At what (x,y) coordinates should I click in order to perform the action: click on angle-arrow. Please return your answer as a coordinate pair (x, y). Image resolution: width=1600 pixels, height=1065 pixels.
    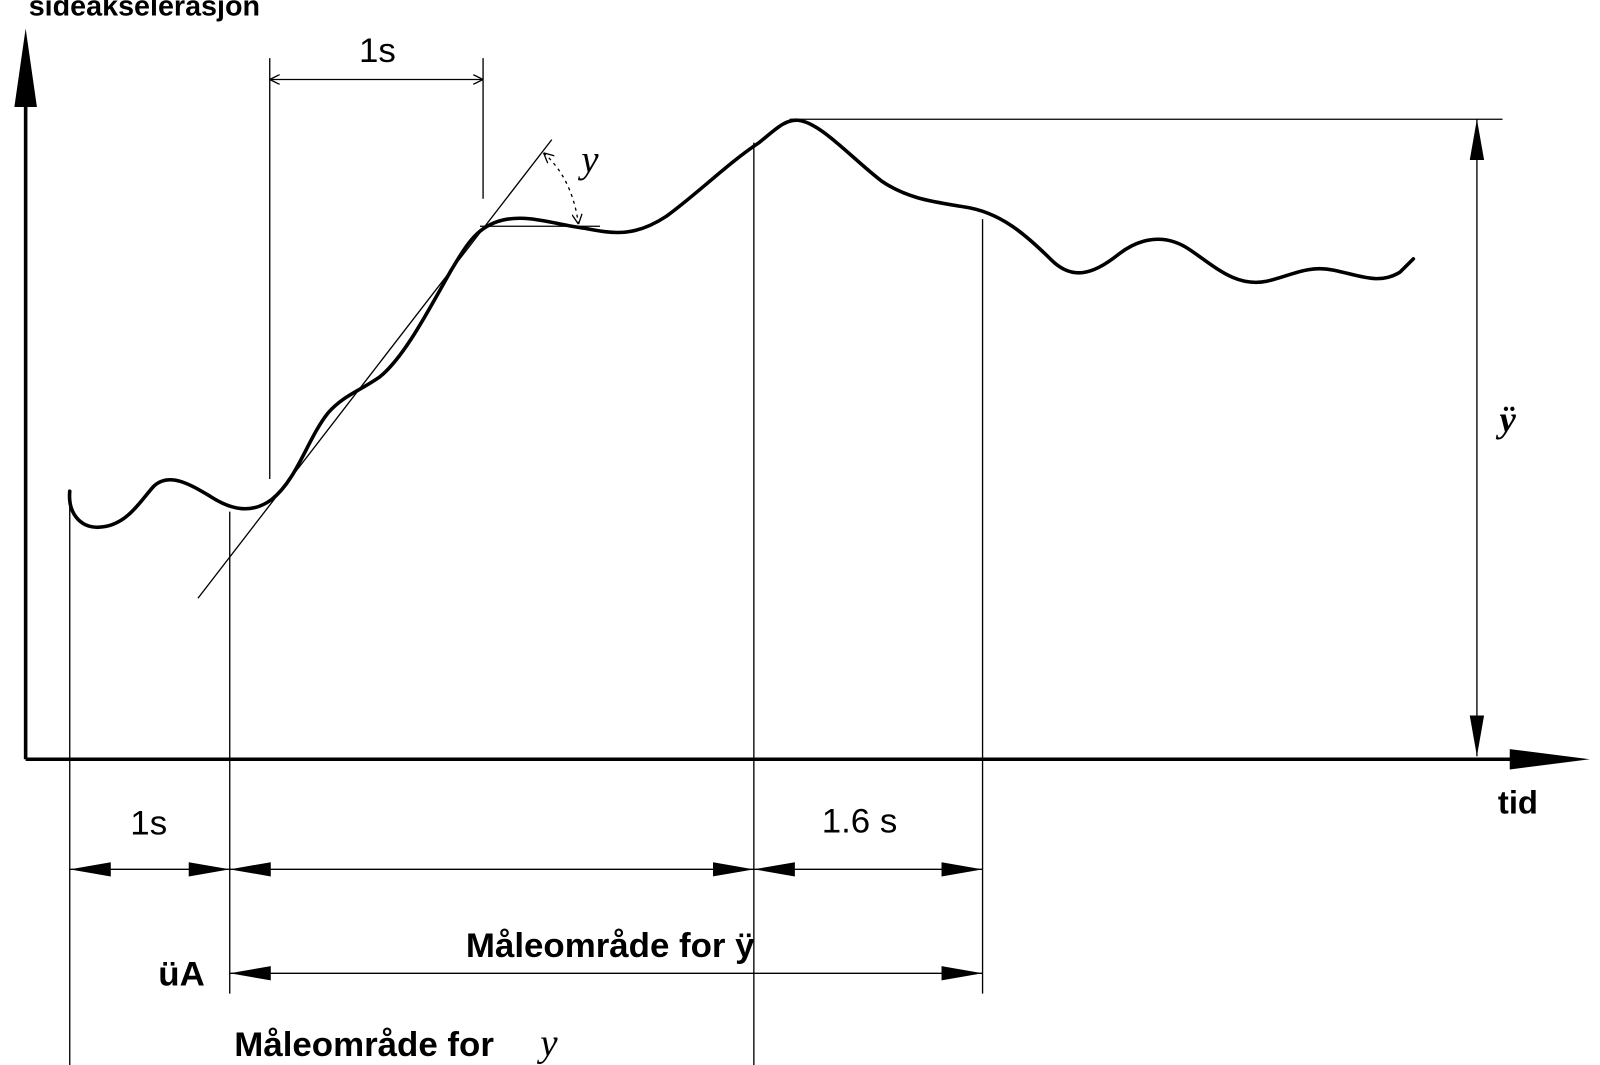
    Looking at the image, I should click on (561, 188).